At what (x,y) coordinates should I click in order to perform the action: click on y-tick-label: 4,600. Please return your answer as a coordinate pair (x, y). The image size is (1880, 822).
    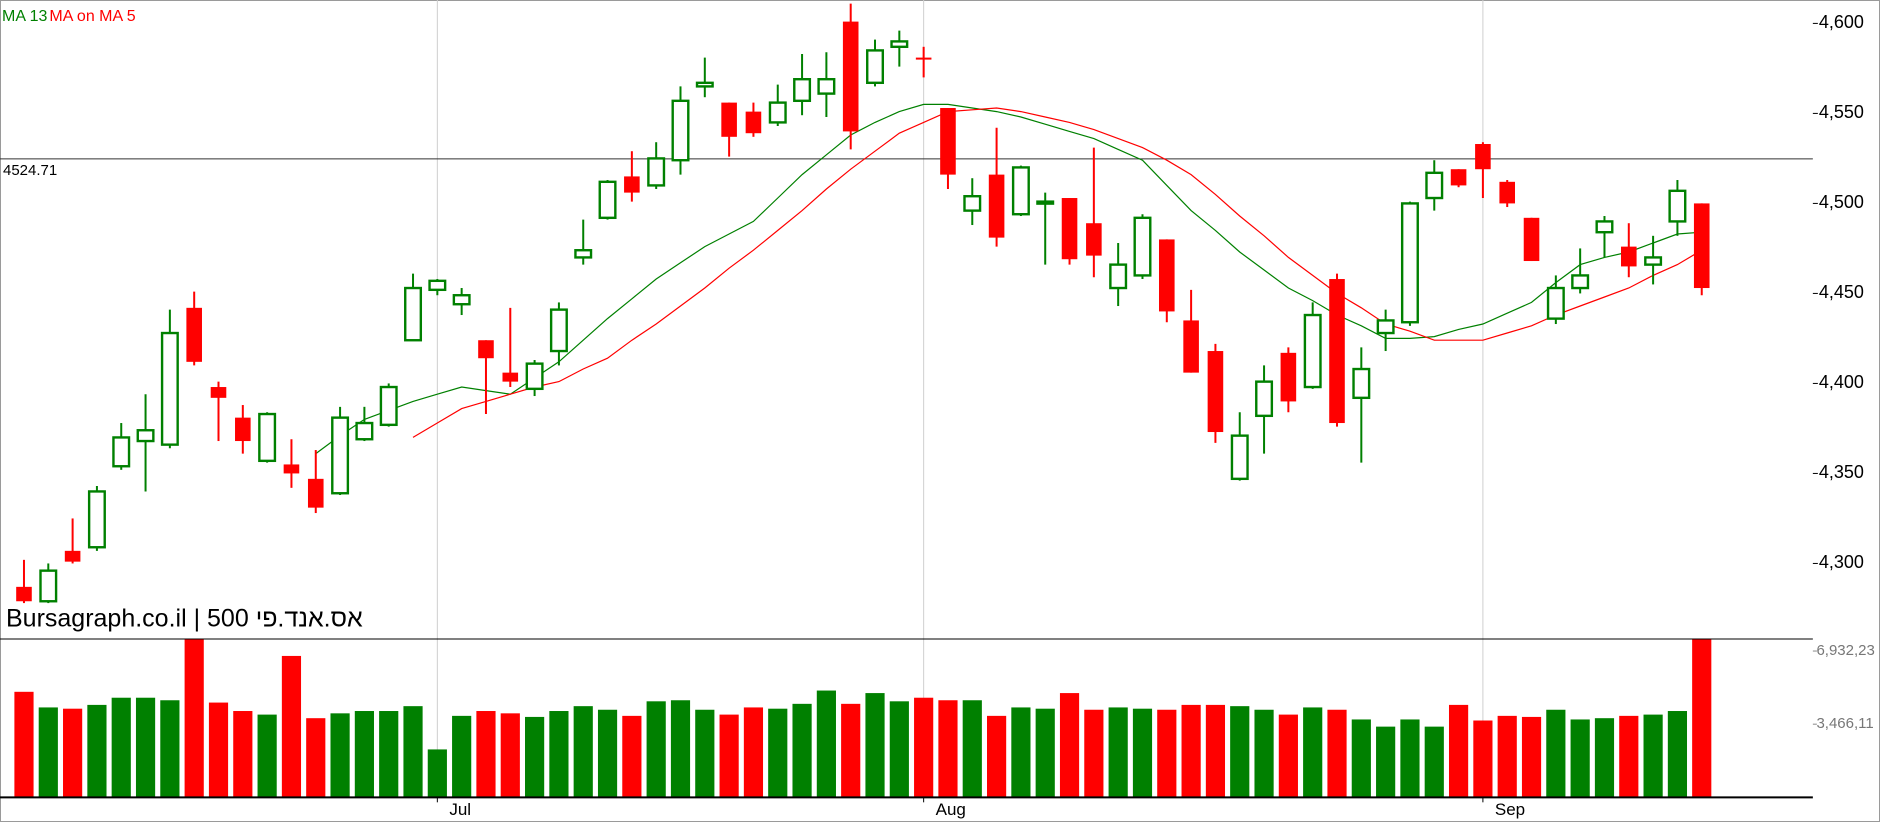
    Looking at the image, I should click on (1841, 22).